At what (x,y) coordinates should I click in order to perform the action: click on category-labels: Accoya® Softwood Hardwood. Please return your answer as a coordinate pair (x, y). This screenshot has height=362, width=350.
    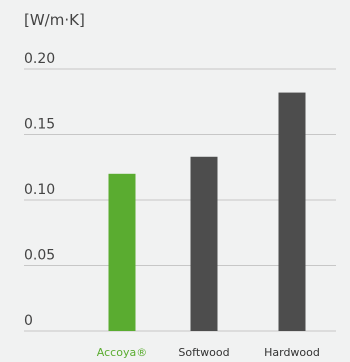
    Looking at the image, I should click on (208, 352).